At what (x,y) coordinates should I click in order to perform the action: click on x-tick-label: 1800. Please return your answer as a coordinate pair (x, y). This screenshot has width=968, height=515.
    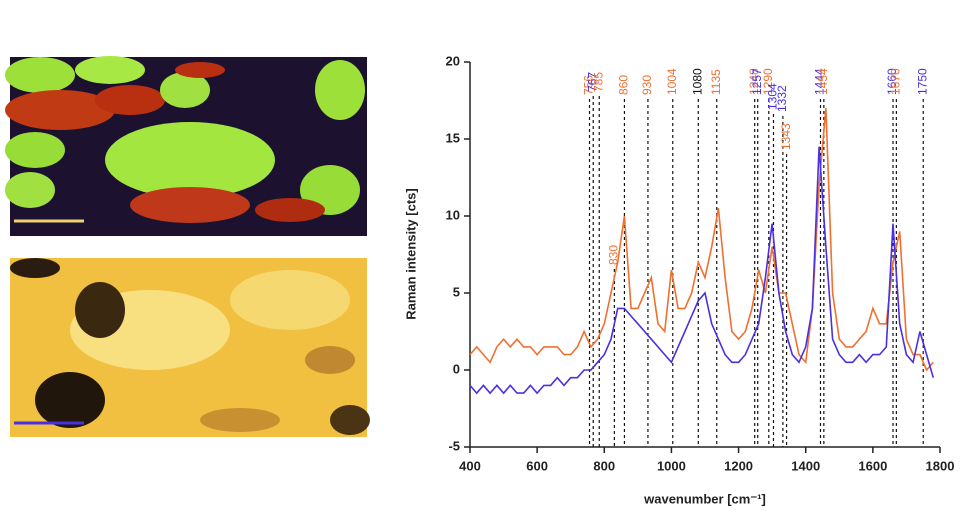
    Looking at the image, I should click on (940, 465).